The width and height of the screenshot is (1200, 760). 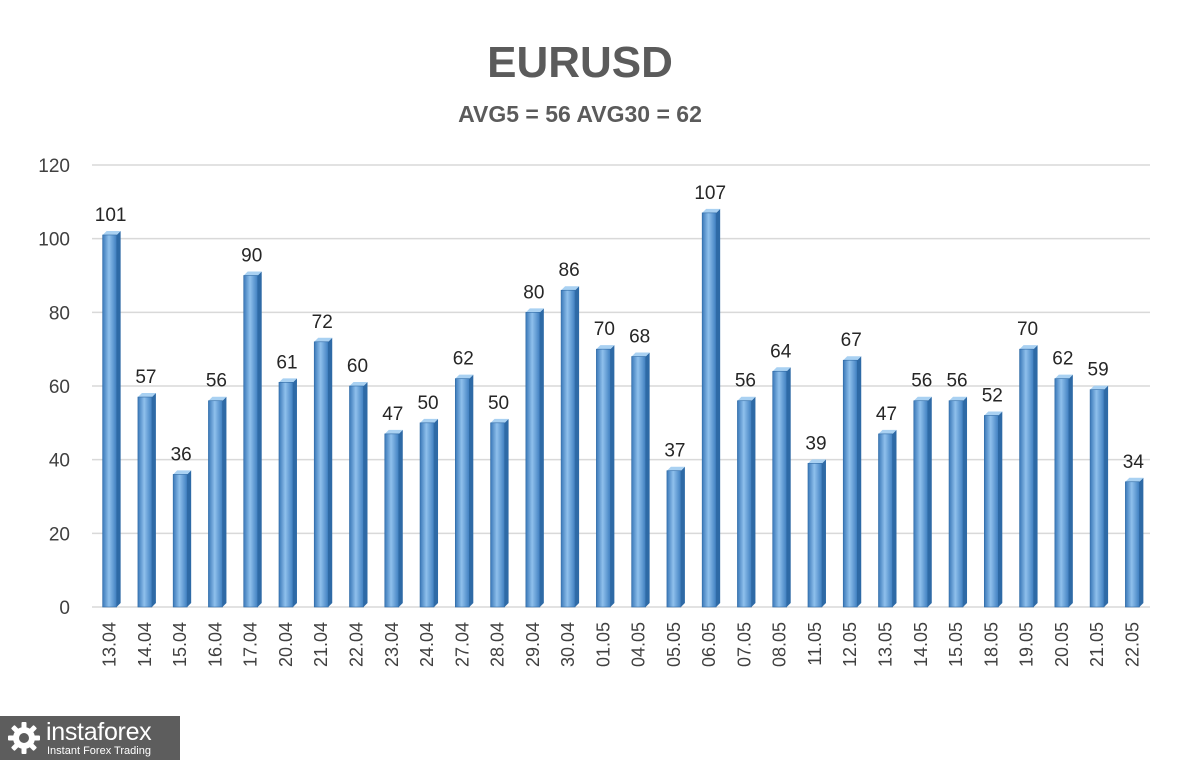 What do you see at coordinates (1062, 644) in the screenshot?
I see `x-tick-label: 20.05` at bounding box center [1062, 644].